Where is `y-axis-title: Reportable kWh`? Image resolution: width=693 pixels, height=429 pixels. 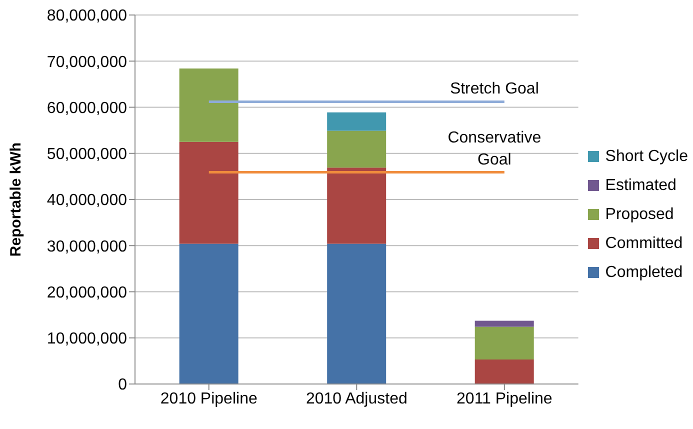
y-axis-title: Reportable kWh is located at coordinates (15, 199).